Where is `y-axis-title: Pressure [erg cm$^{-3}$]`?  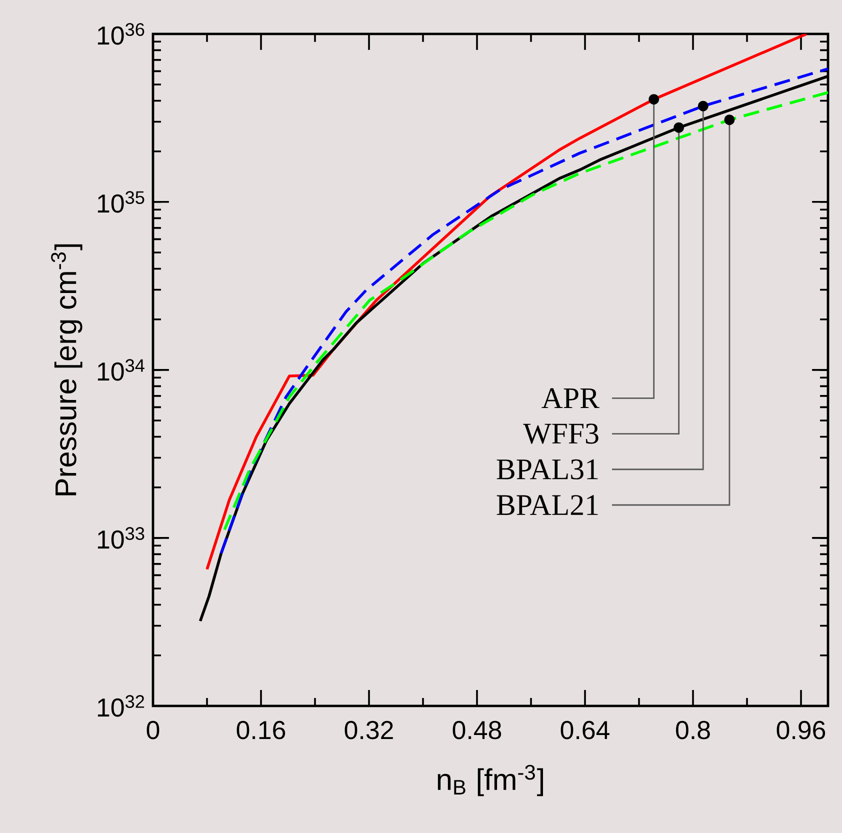
y-axis-title: Pressure [erg cm$^{-3}$] is located at coordinates (66, 370).